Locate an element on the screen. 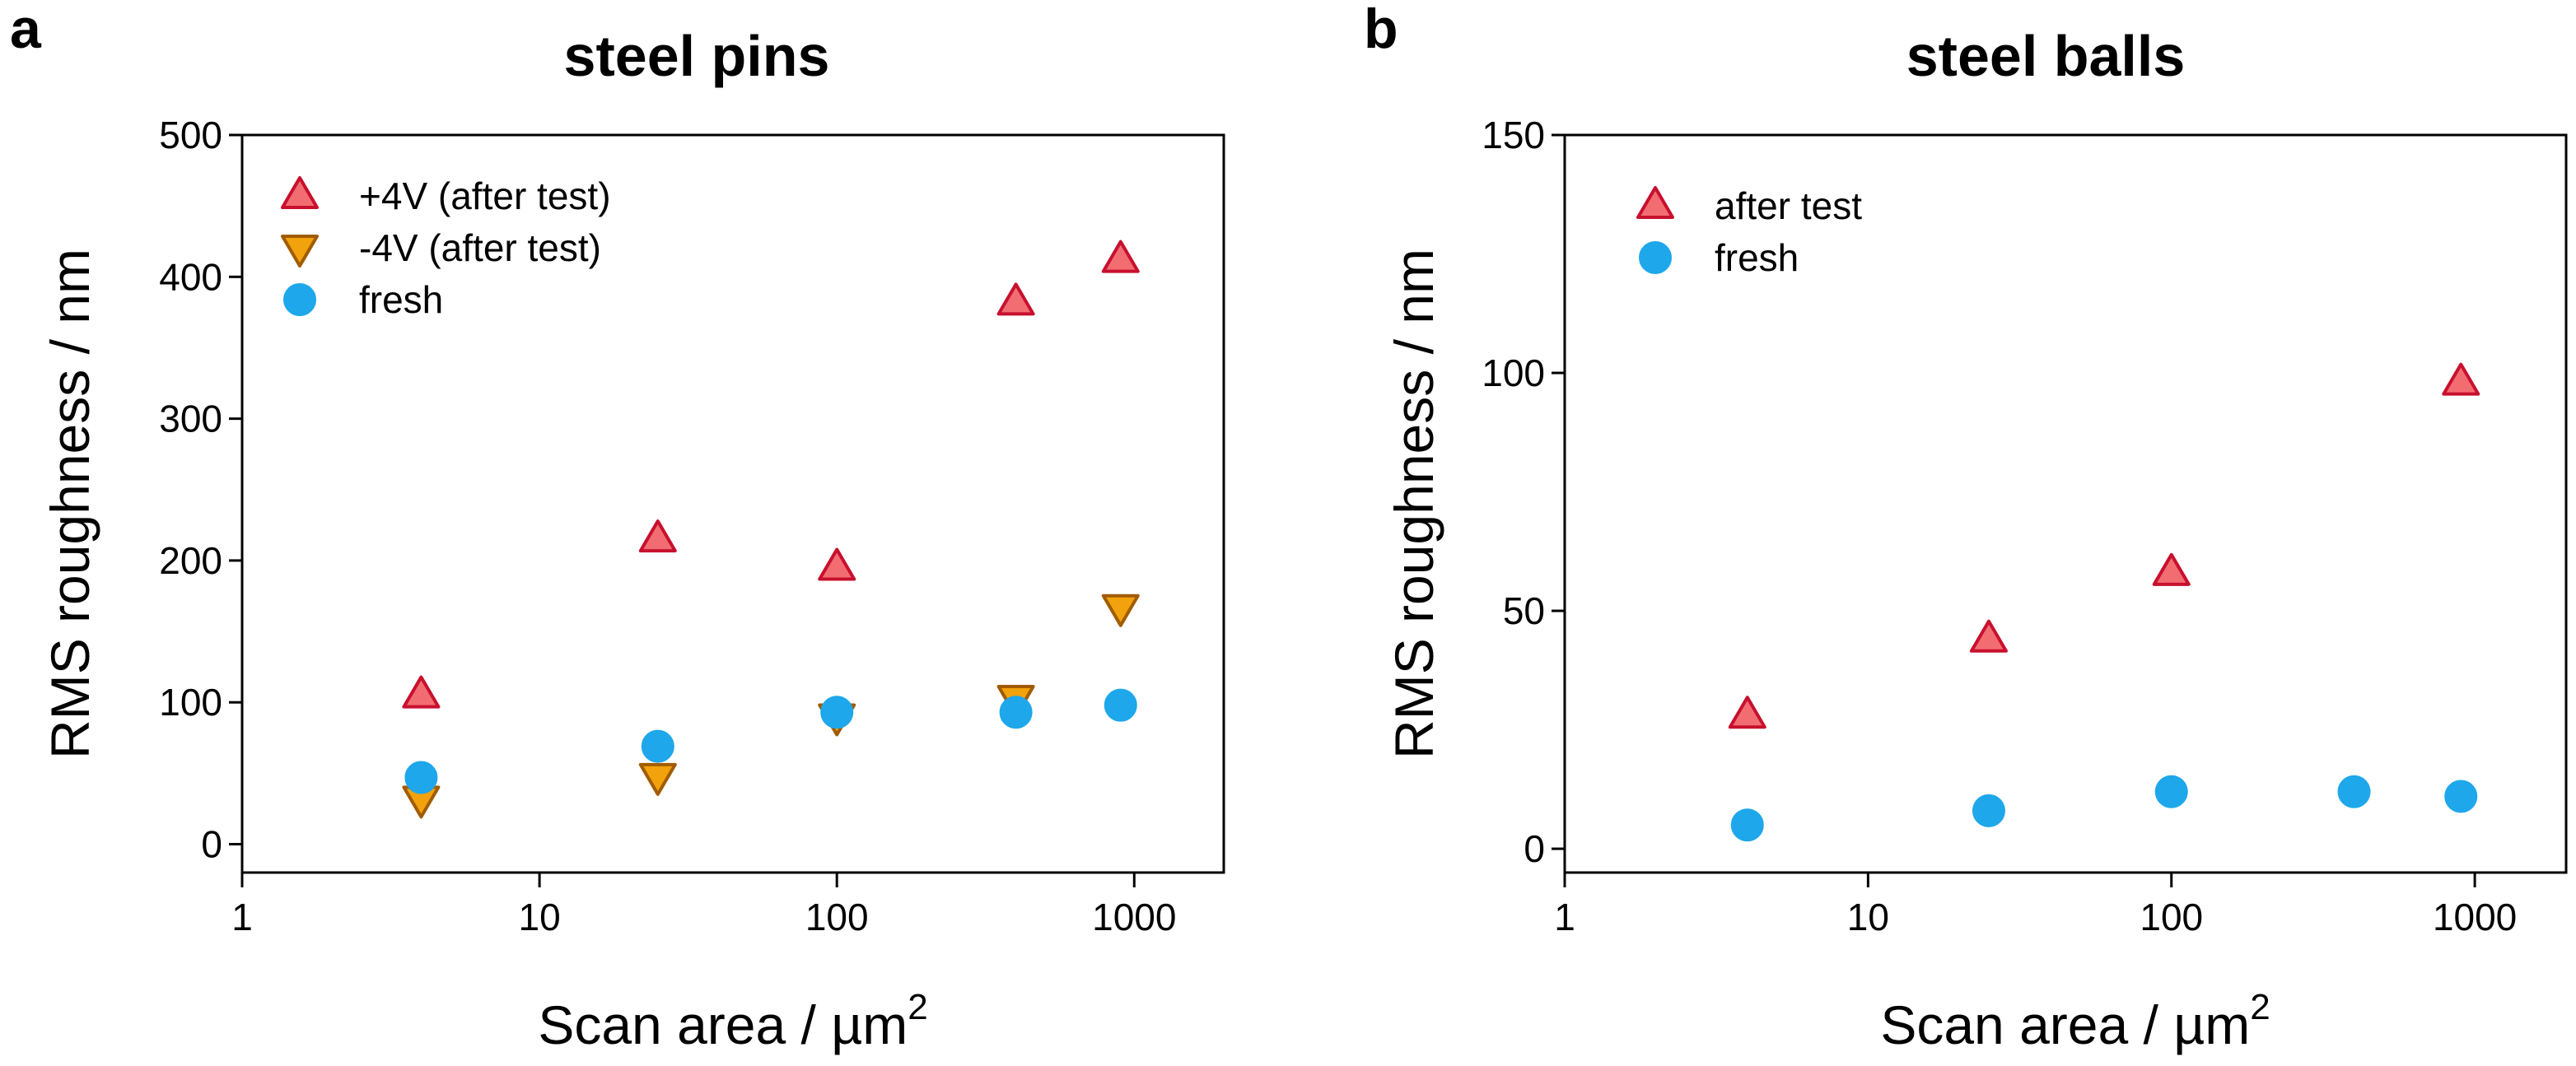 The image size is (2576, 1066). y-tick-label: 50 is located at coordinates (1524, 610).